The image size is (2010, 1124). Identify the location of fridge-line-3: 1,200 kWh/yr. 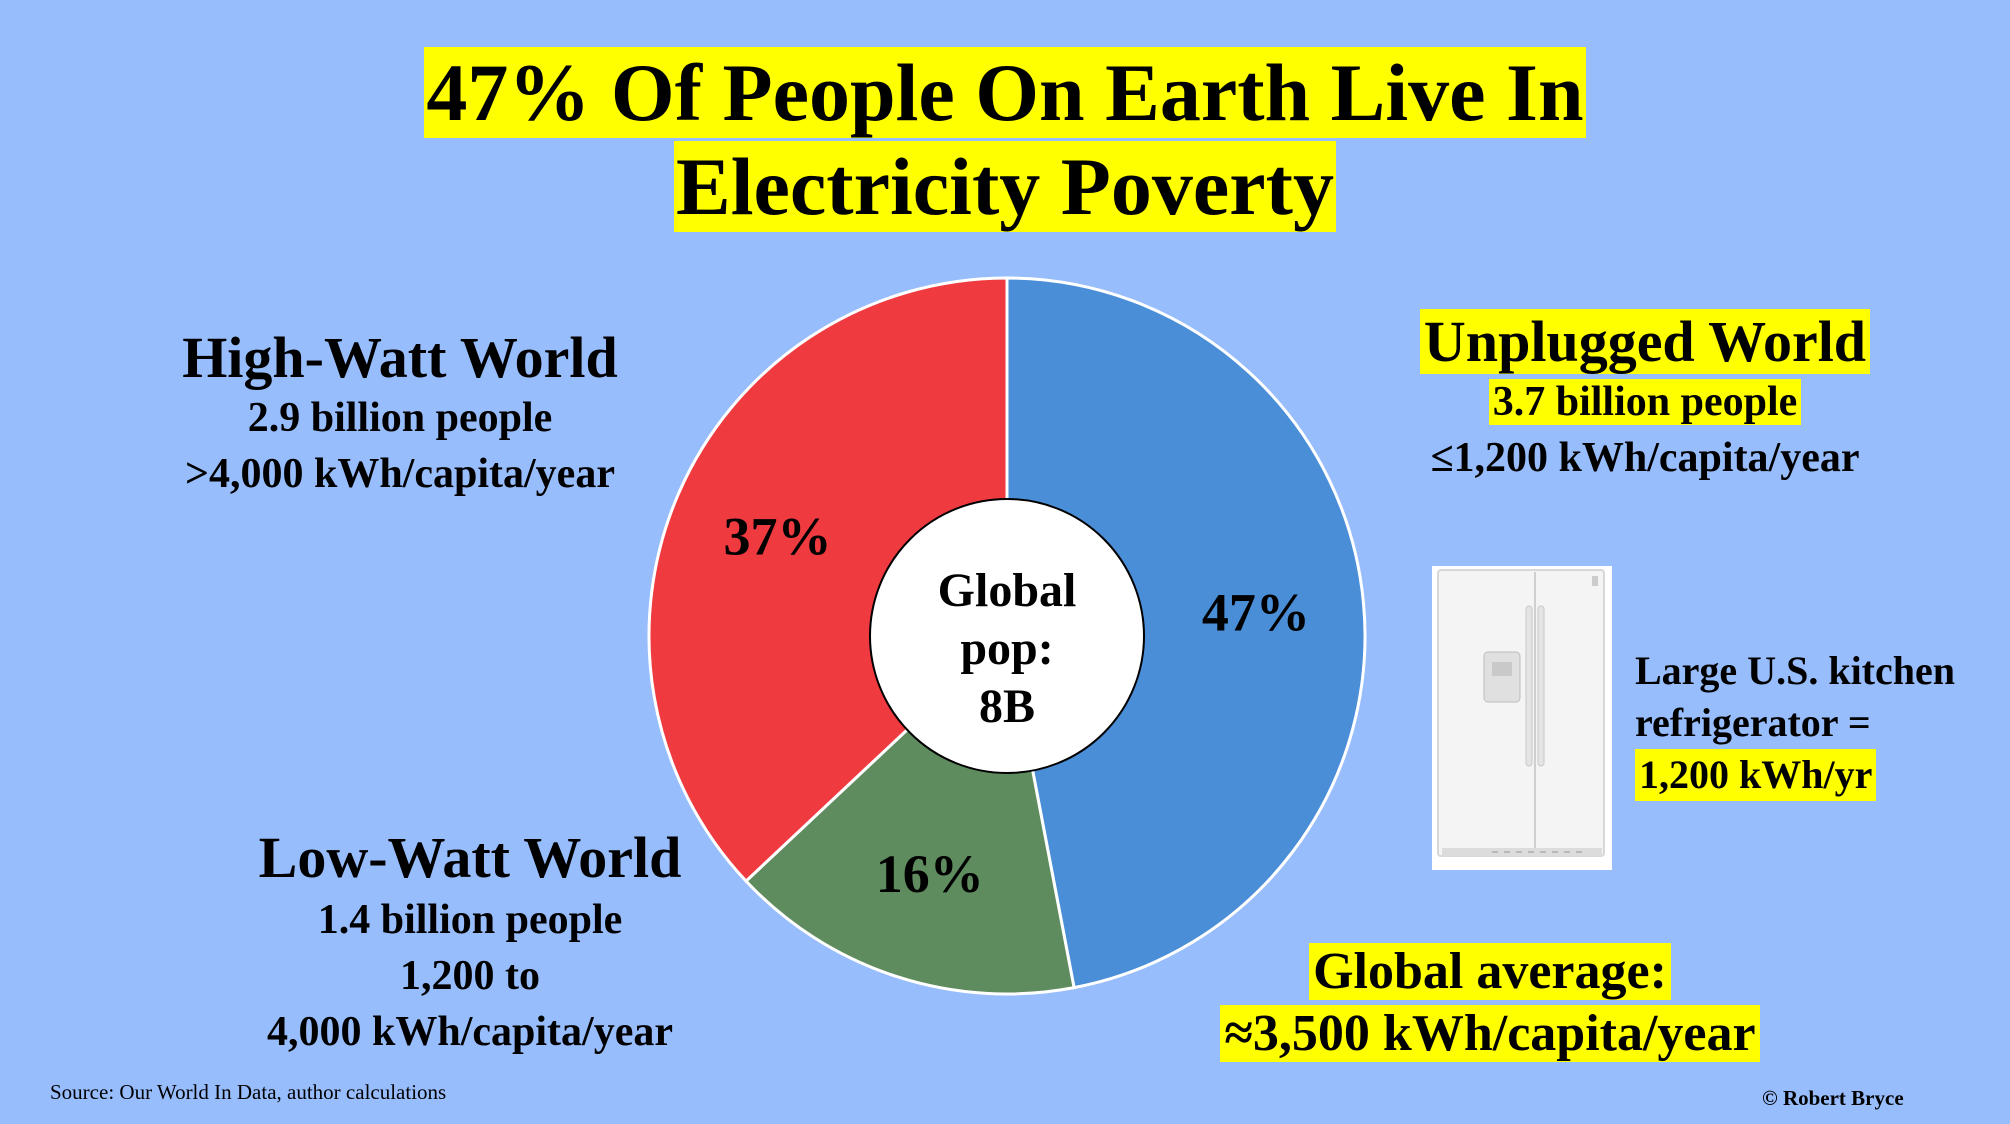
(1756, 775).